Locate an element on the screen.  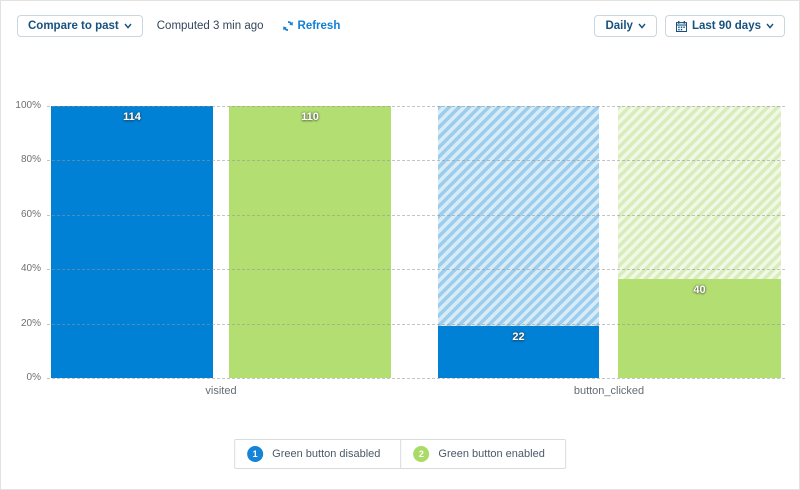
refresh-icon is located at coordinates (287, 26).